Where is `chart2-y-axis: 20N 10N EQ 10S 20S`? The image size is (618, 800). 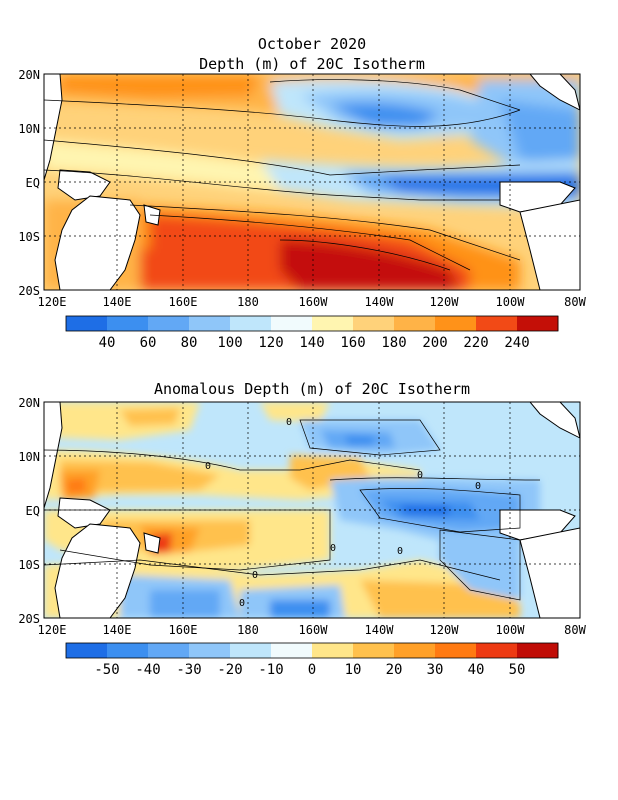 chart2-y-axis: 20N 10N EQ 10S 20S is located at coordinates (29, 511).